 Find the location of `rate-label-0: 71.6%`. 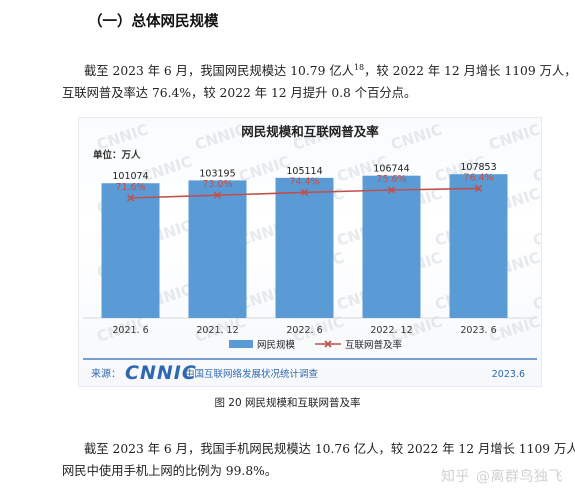

rate-label-0: 71.6% is located at coordinates (130, 187).